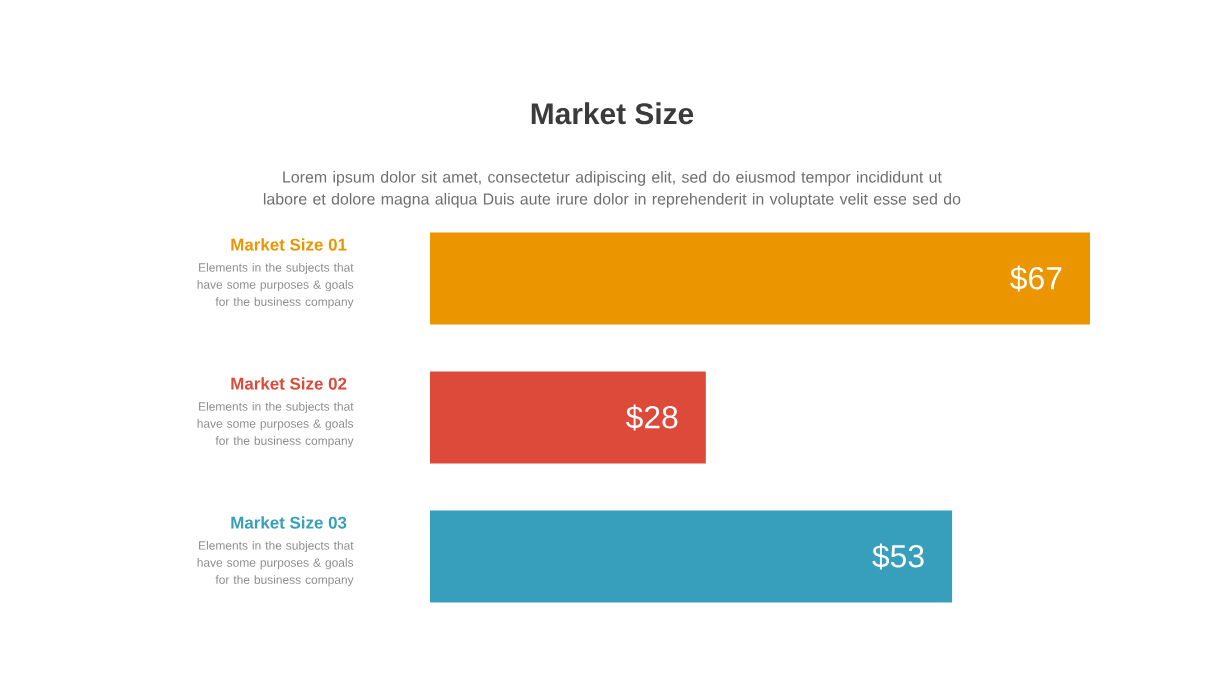 Image resolution: width=1224 pixels, height=688 pixels. I want to click on data-label: $28, so click(651, 417).